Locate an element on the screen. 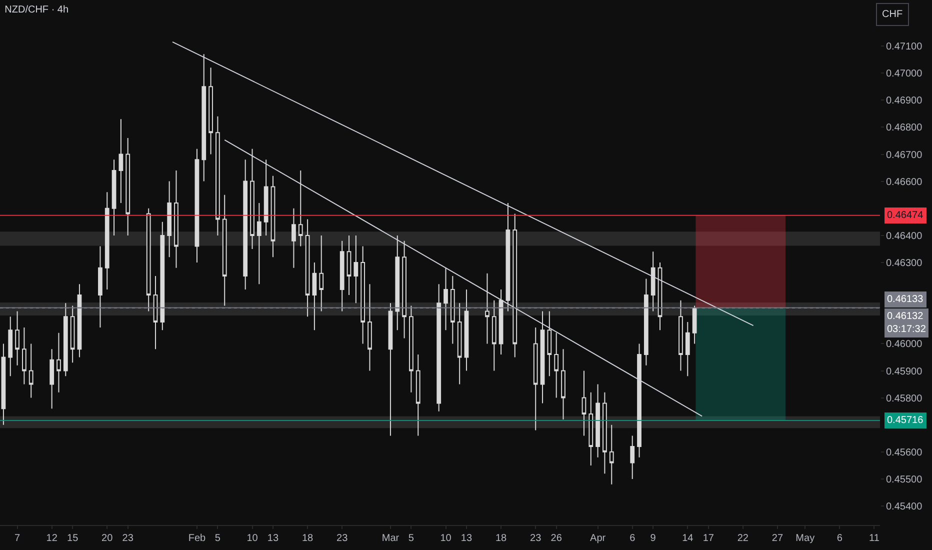 The height and width of the screenshot is (550, 932). x-tick-label: 26 is located at coordinates (556, 538).